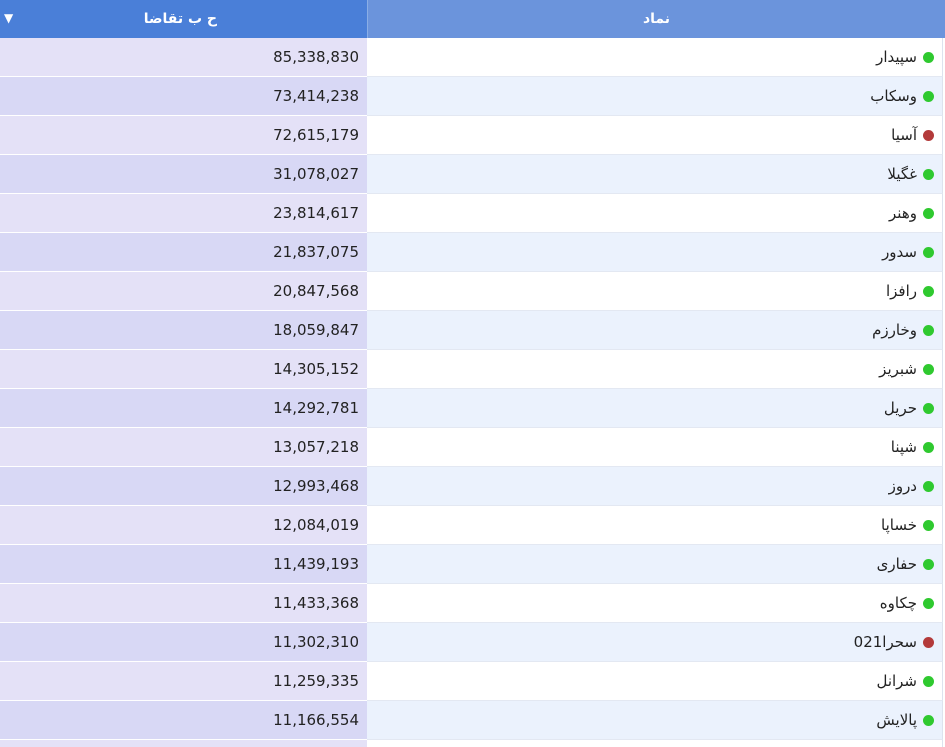  I want to click on demand-value-cell: 13,057,218, so click(183, 447).